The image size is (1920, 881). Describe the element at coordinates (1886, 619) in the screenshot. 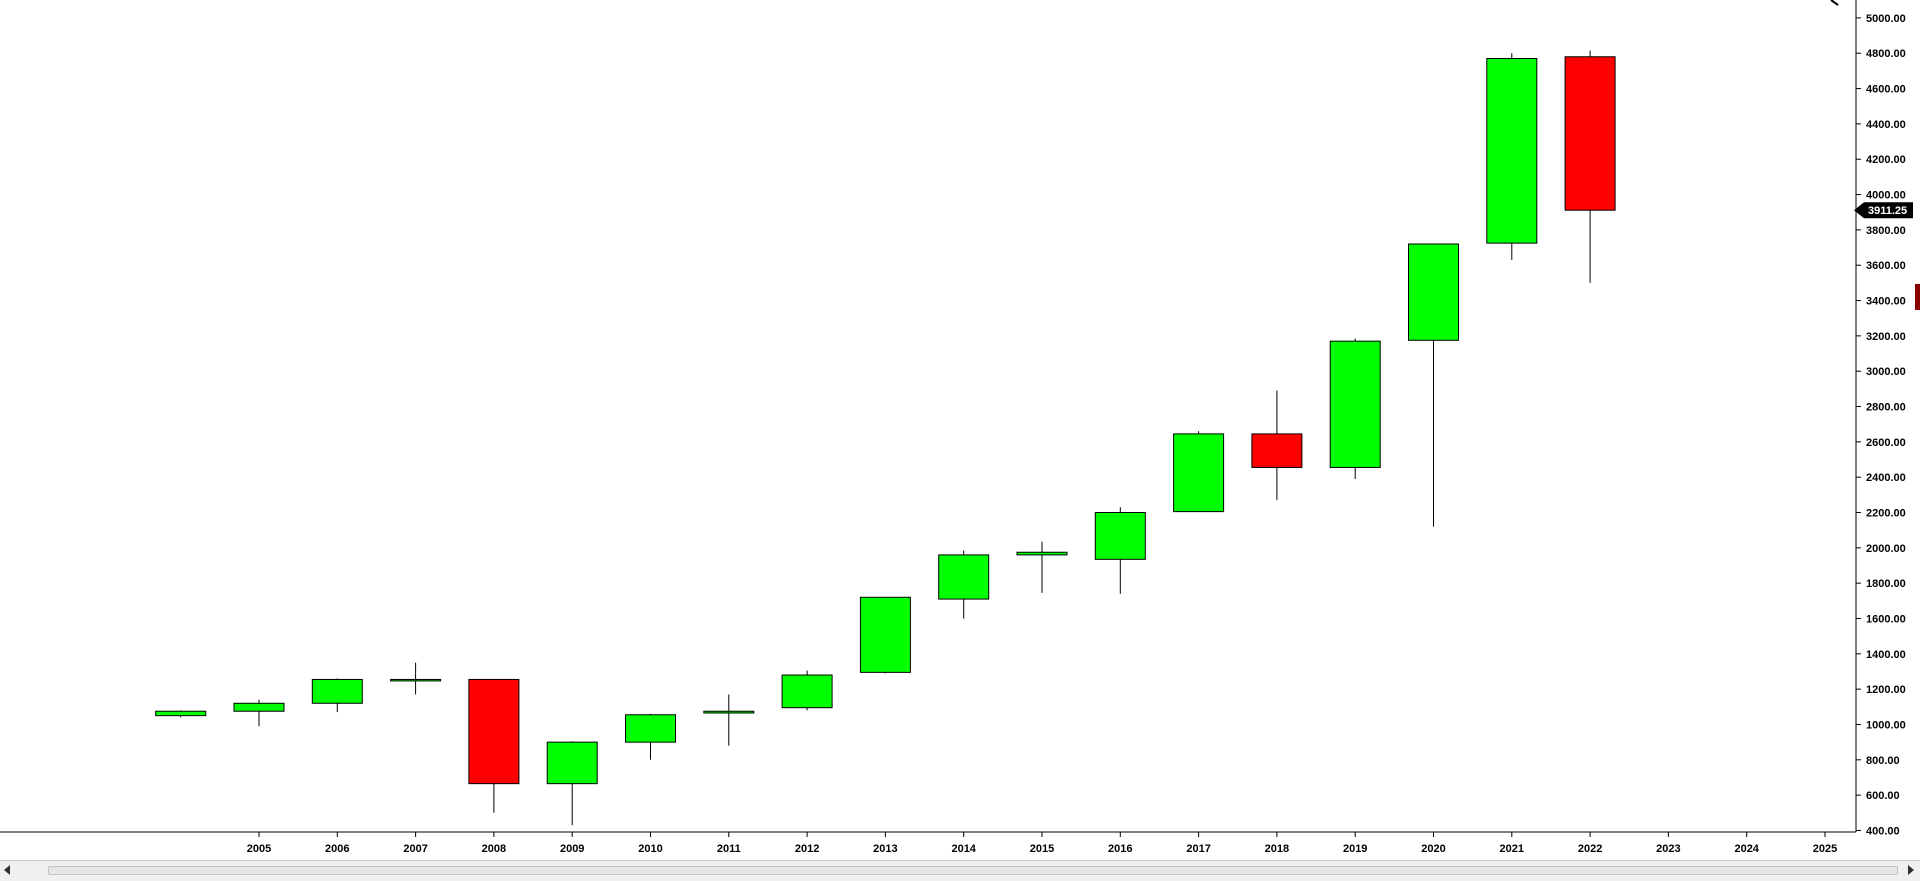

I see `y-tick-label: 1600.00` at that location.